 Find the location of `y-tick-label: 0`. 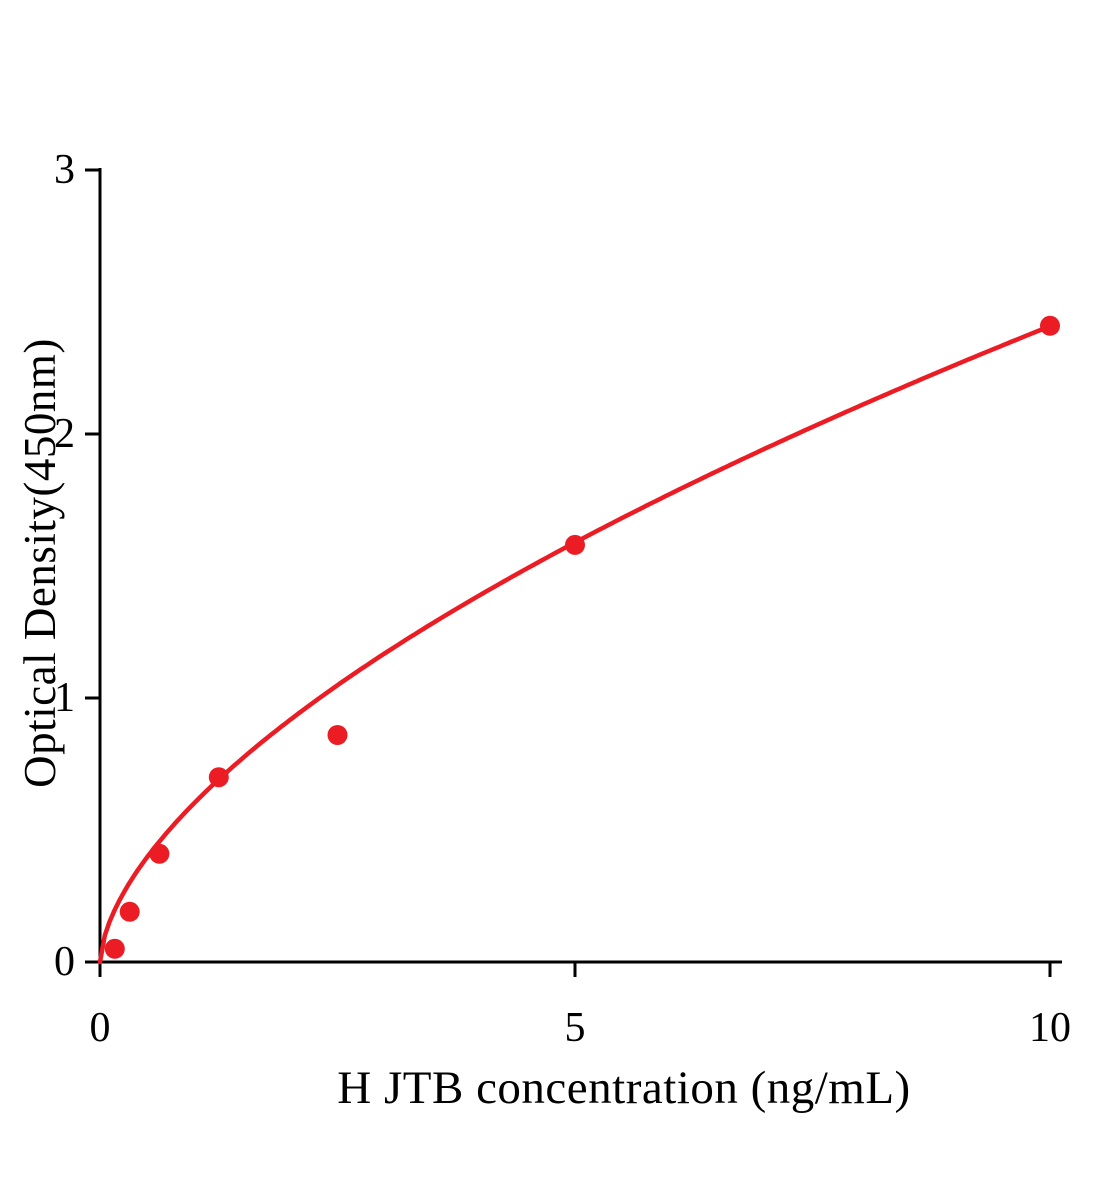

y-tick-label: 0 is located at coordinates (64, 962).